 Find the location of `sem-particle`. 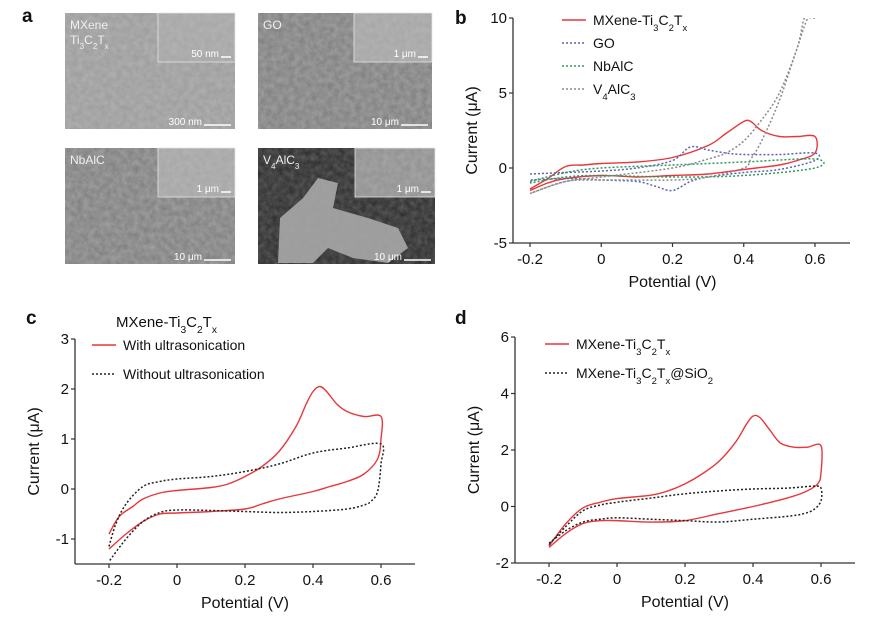

sem-particle is located at coordinates (343, 220).